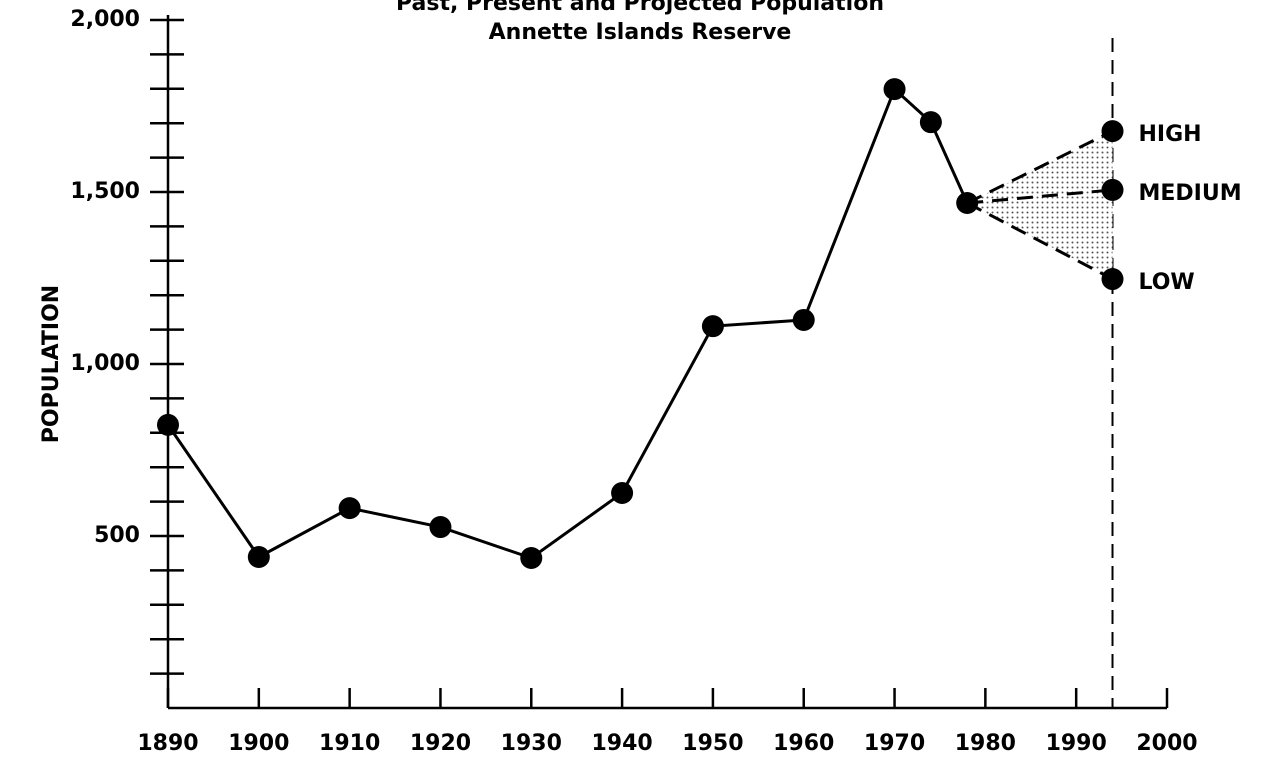 The height and width of the screenshot is (757, 1265). I want to click on x-tick-label: 1910, so click(349, 743).